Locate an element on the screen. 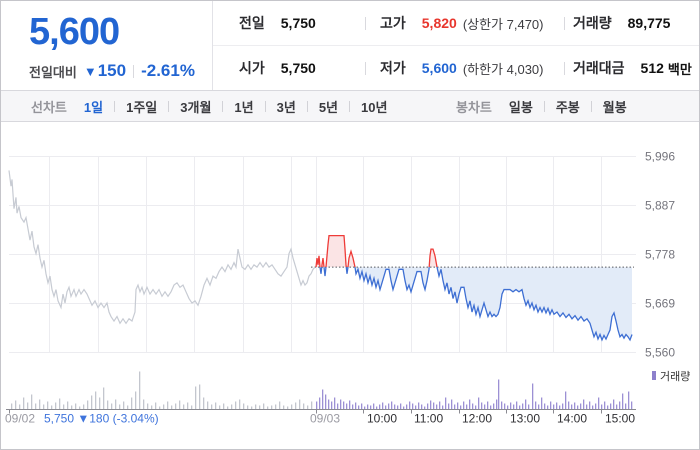 The width and height of the screenshot is (700, 450). tab-weekly-candle: 주봉 is located at coordinates (567, 107).